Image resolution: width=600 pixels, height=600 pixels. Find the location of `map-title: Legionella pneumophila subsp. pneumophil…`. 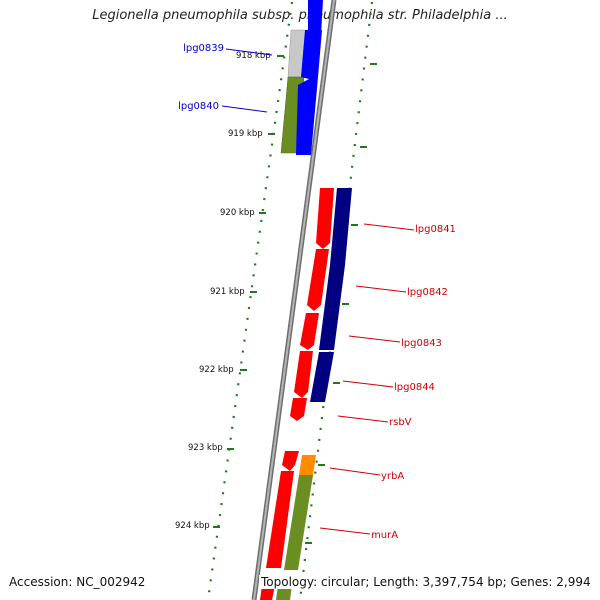

map-title: Legionella pneumophila subsp. pneumophil… is located at coordinates (300, 15).